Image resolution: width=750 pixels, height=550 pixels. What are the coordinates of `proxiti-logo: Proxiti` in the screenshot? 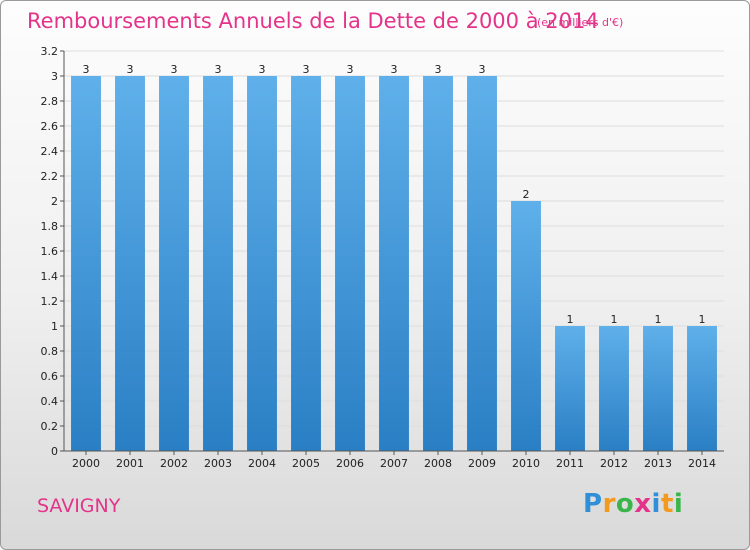 It's located at (633, 504).